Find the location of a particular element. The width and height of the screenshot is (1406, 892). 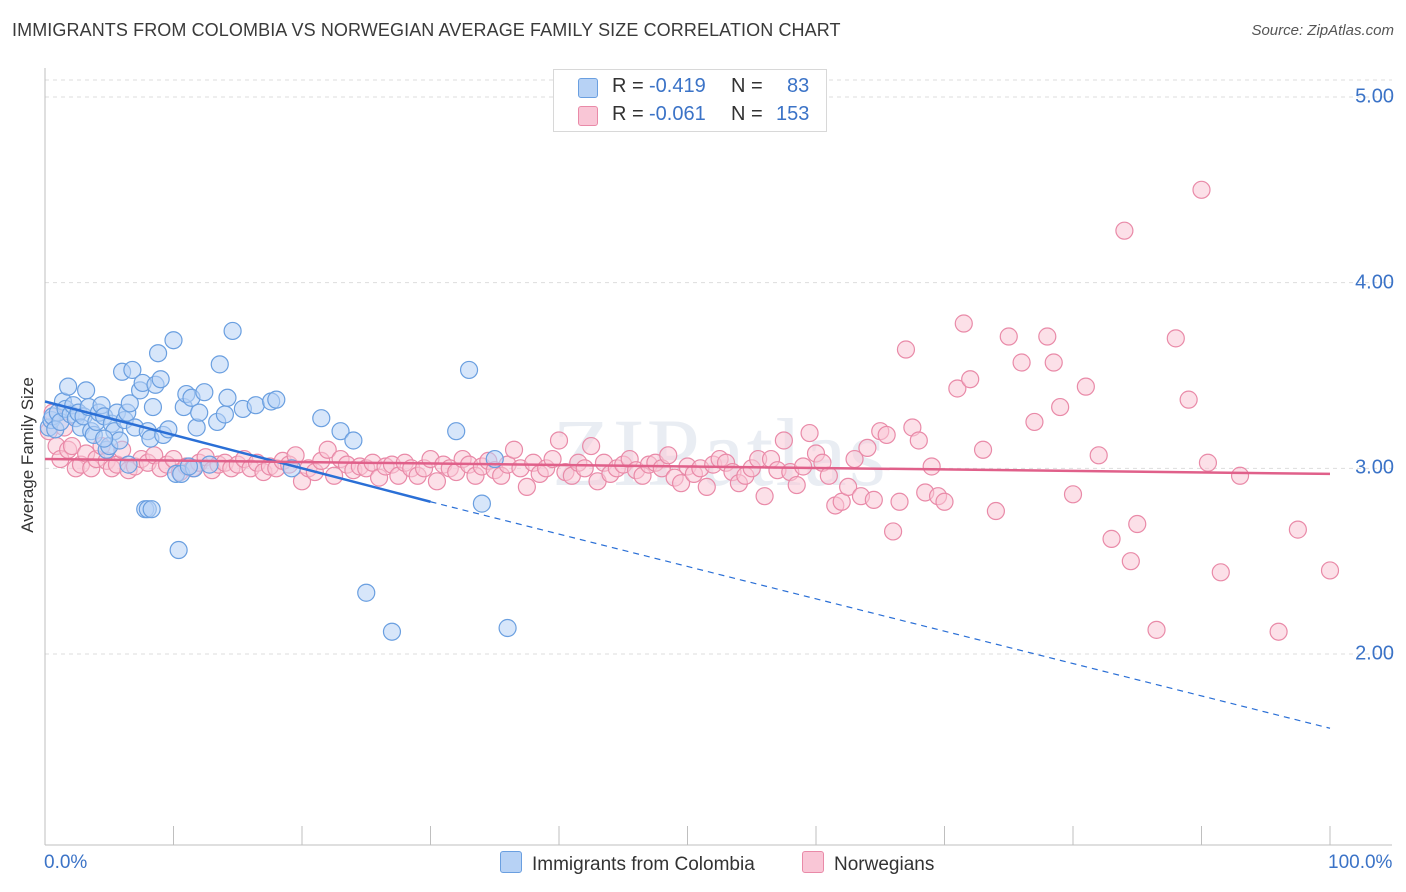

trend-line-norwegians is located at coordinates (687, 466).